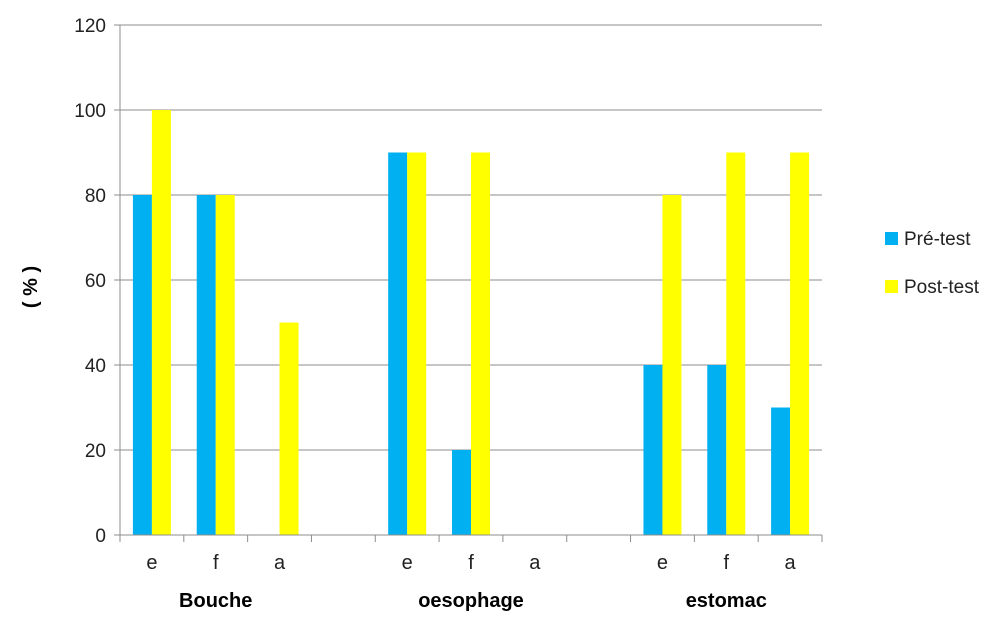 This screenshot has height=619, width=1006. What do you see at coordinates (215, 601) in the screenshot?
I see `group-label: Bouche` at bounding box center [215, 601].